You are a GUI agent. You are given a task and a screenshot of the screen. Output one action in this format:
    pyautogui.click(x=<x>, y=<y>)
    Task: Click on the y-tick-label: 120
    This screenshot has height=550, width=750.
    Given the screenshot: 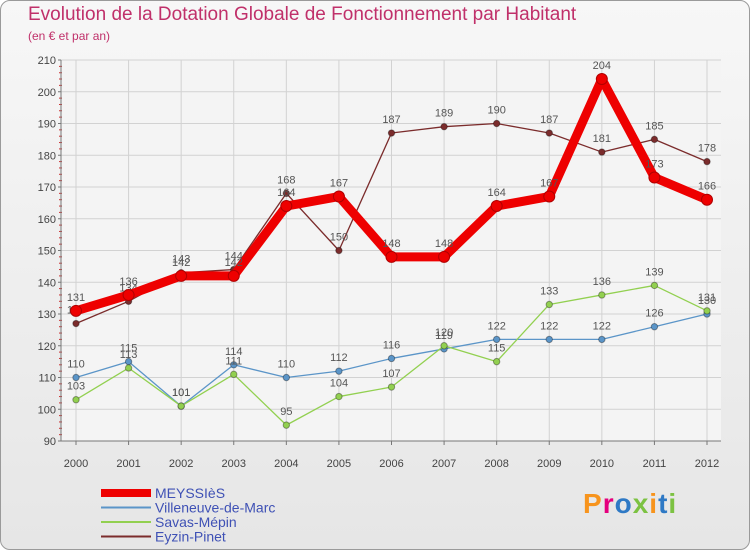 What is the action you would take?
    pyautogui.click(x=47, y=347)
    